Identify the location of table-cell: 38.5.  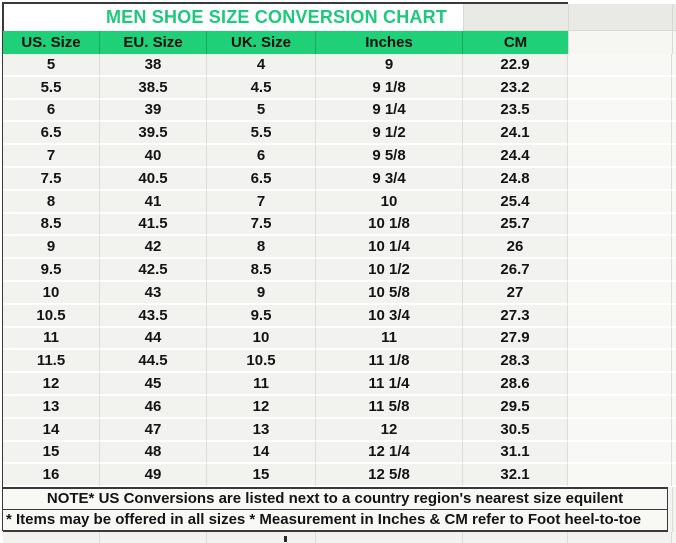
(153, 88).